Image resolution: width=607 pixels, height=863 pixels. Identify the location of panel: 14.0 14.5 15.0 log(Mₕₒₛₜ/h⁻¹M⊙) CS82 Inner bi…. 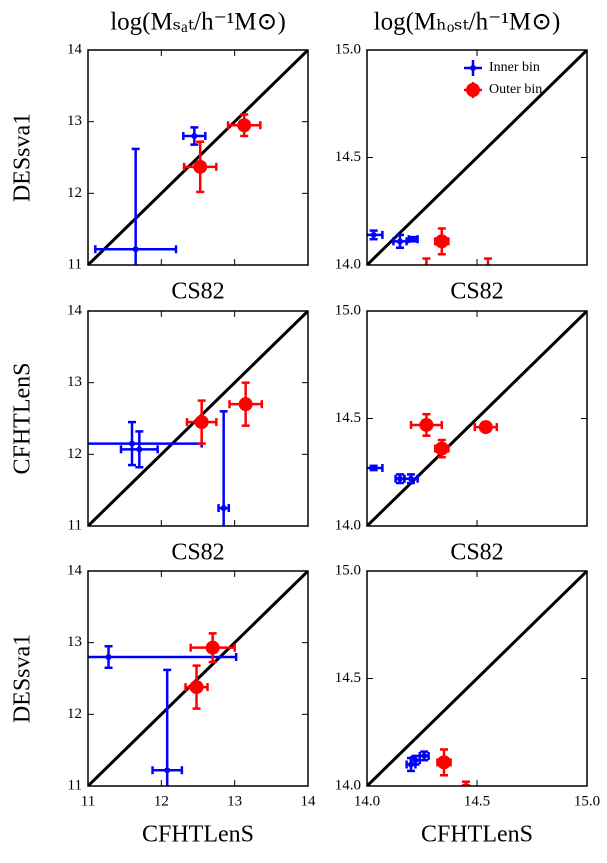
(461, 157).